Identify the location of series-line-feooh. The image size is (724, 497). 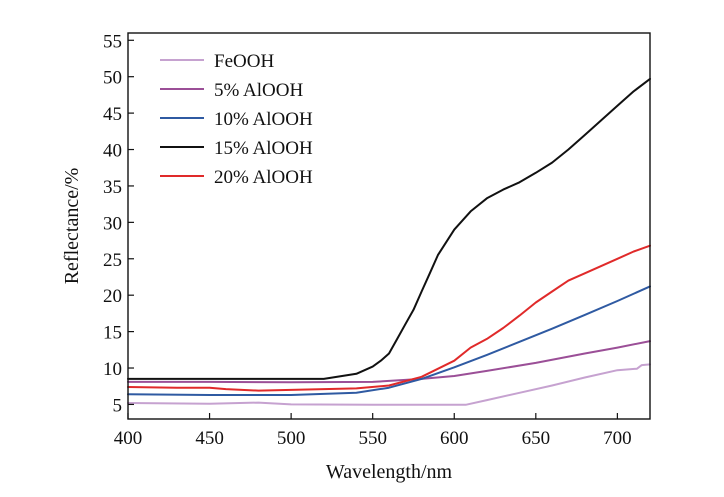
(389, 384).